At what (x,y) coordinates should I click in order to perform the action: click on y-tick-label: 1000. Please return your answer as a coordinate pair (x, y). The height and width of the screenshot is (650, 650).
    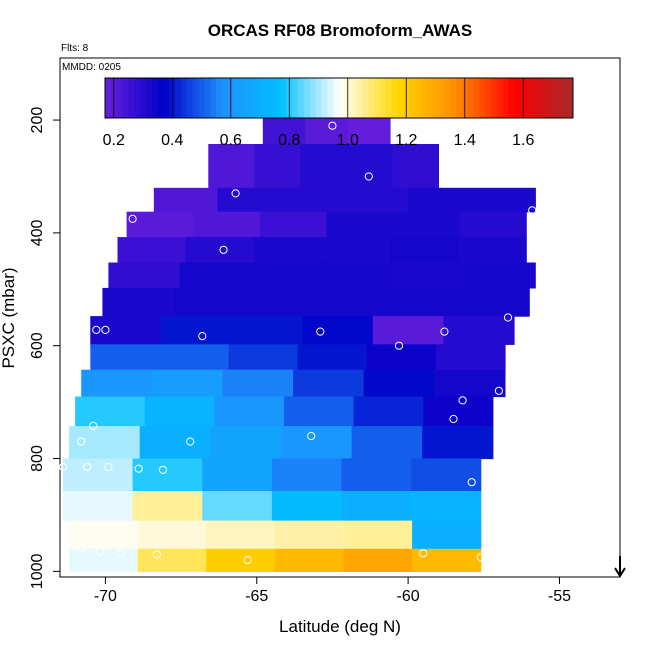
    Looking at the image, I should click on (37, 572).